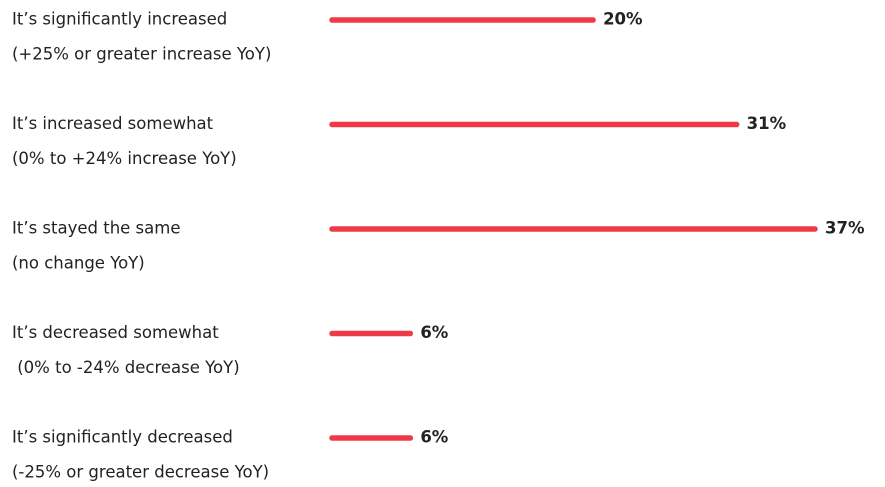 This screenshot has width=885, height=487. Describe the element at coordinates (124, 158) in the screenshot. I see `category-label: (0% to +24% increase YoY)` at that location.